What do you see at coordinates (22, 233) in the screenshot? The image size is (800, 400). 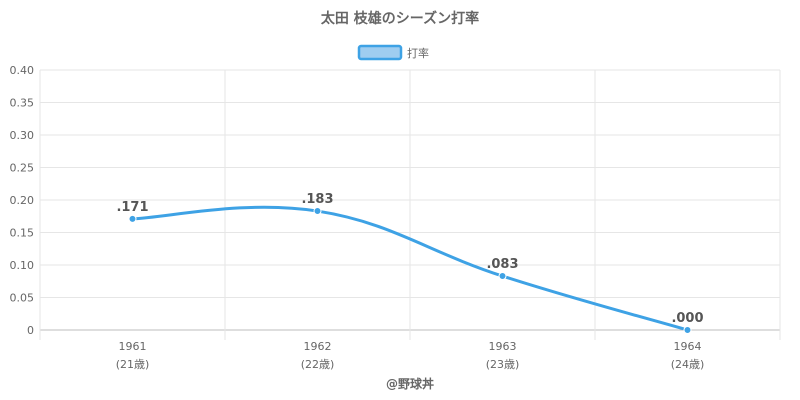 I see `y-tick-label: 0.15` at bounding box center [22, 233].